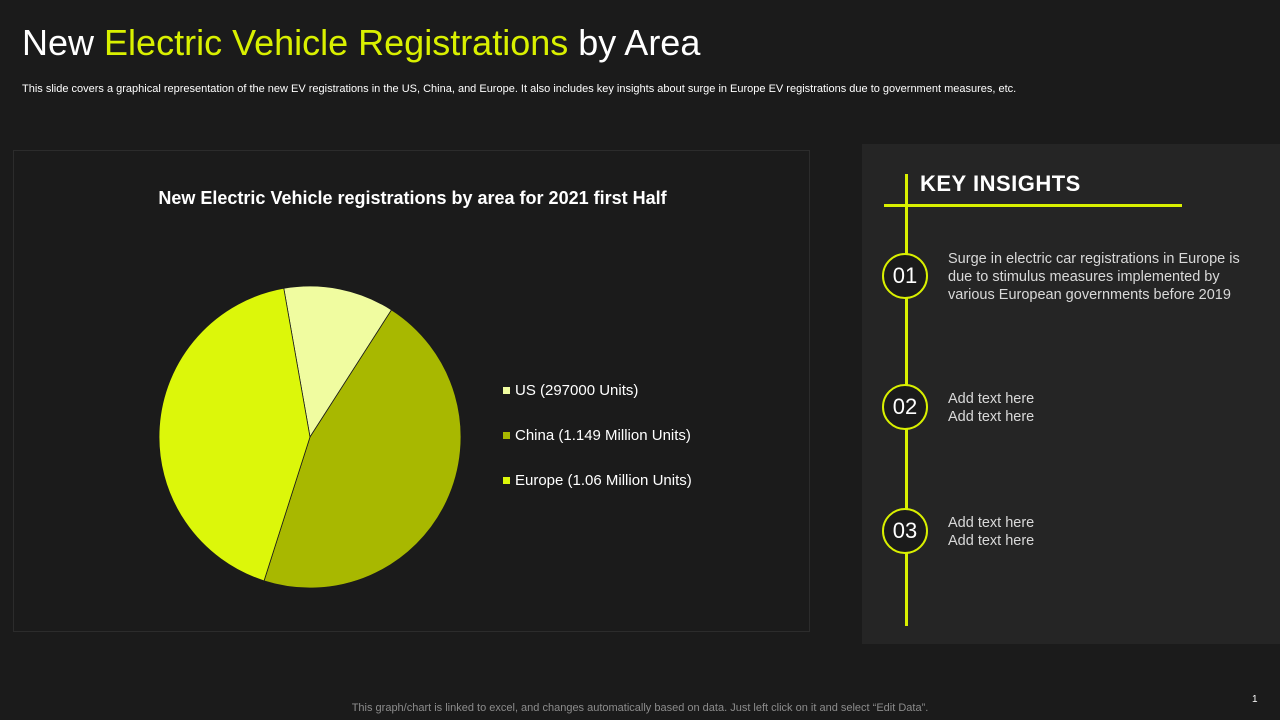 The height and width of the screenshot is (720, 1280). What do you see at coordinates (58, 42) in the screenshot?
I see `title-part-1: New` at bounding box center [58, 42].